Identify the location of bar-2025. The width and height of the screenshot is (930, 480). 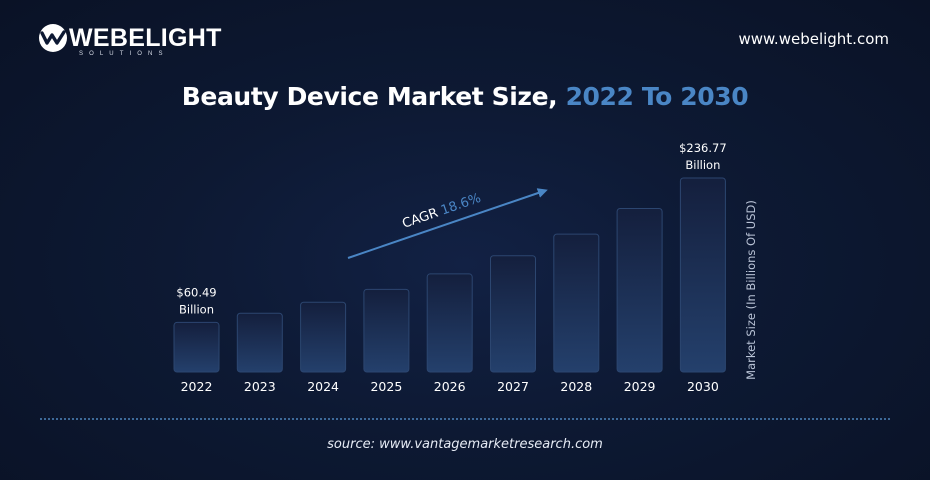
(386, 330).